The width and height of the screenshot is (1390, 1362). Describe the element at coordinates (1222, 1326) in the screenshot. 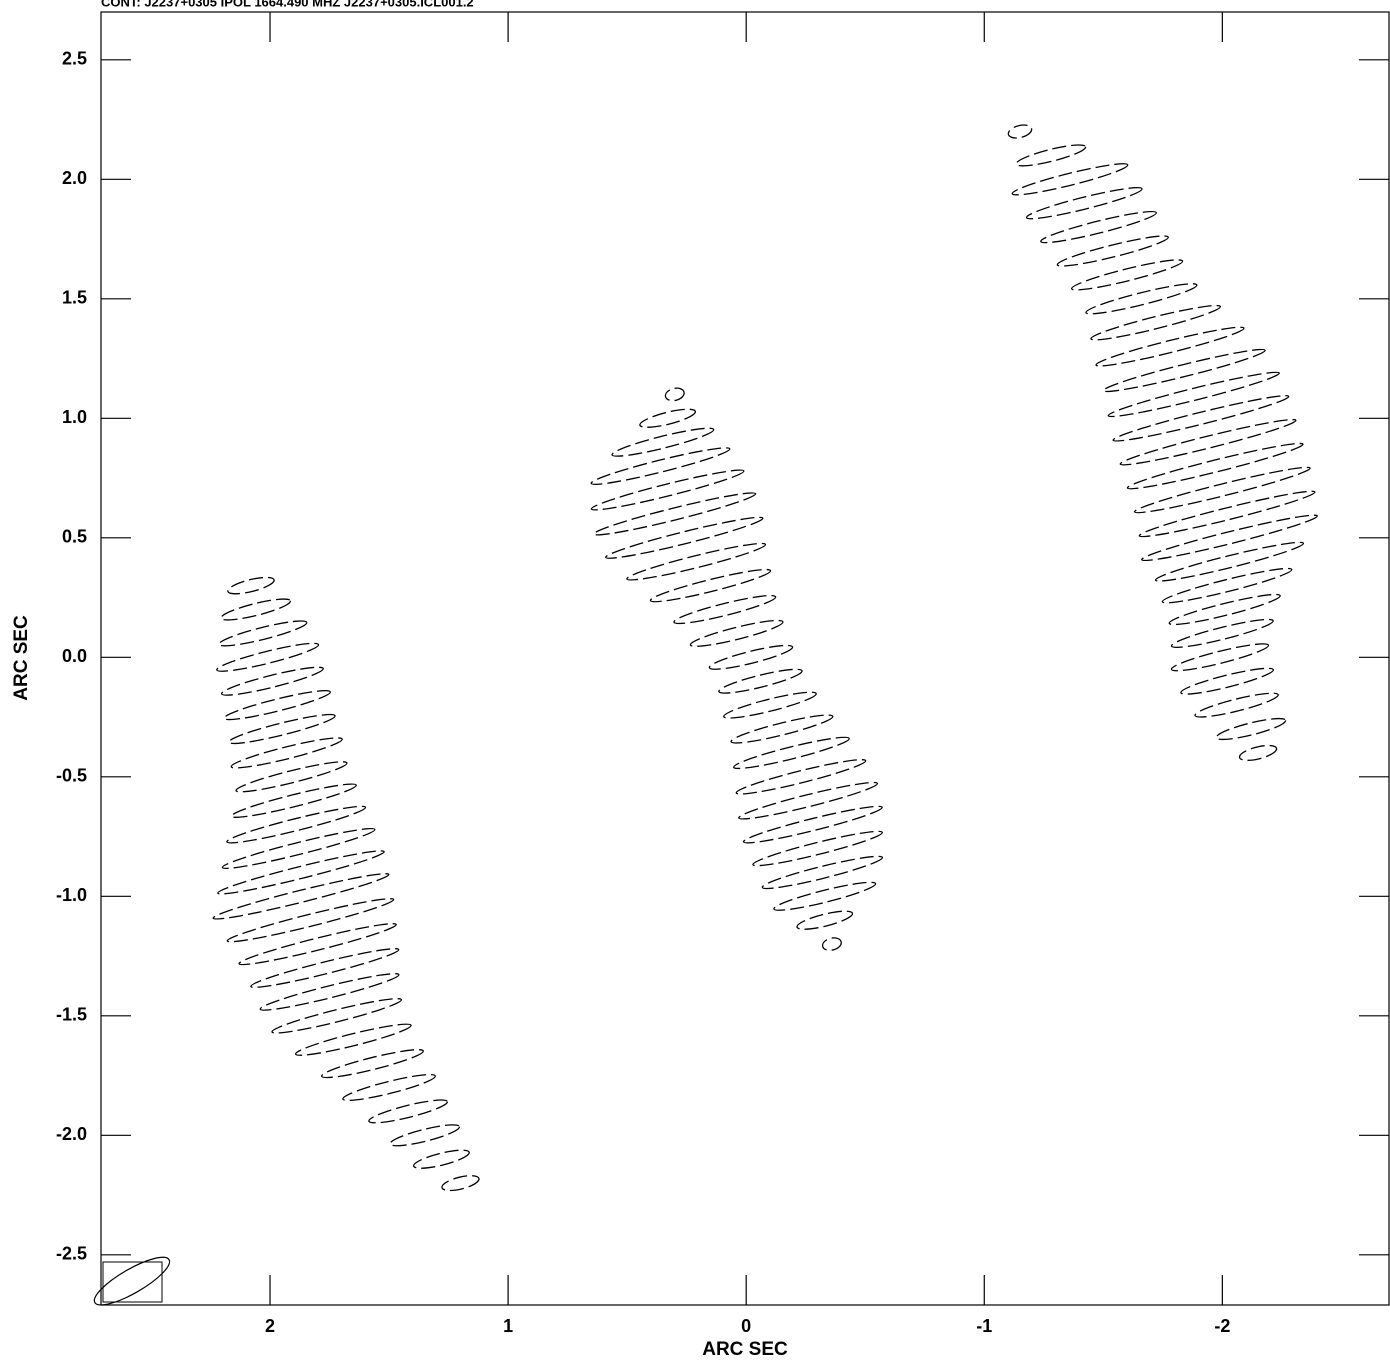

I see `x-tick-label: -2` at that location.